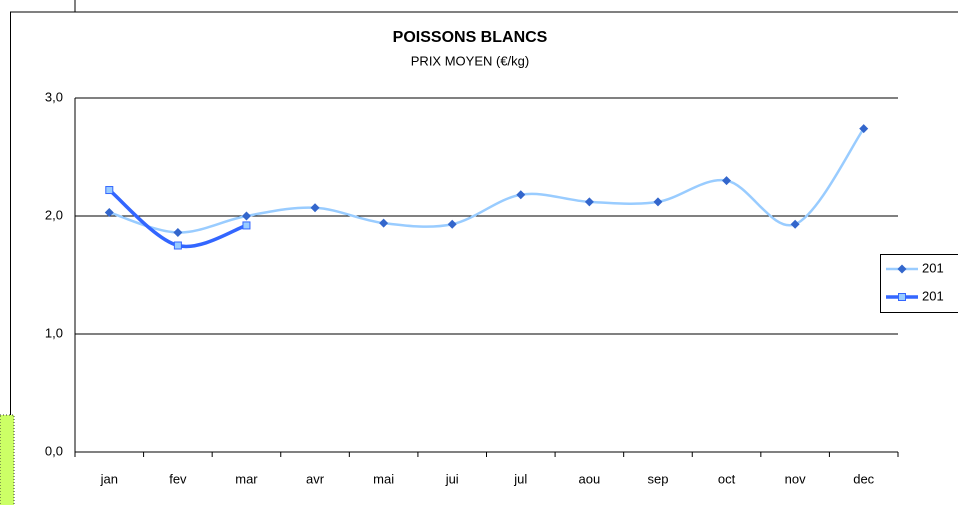 The height and width of the screenshot is (505, 958). I want to click on cell-highlight, so click(7, 459).